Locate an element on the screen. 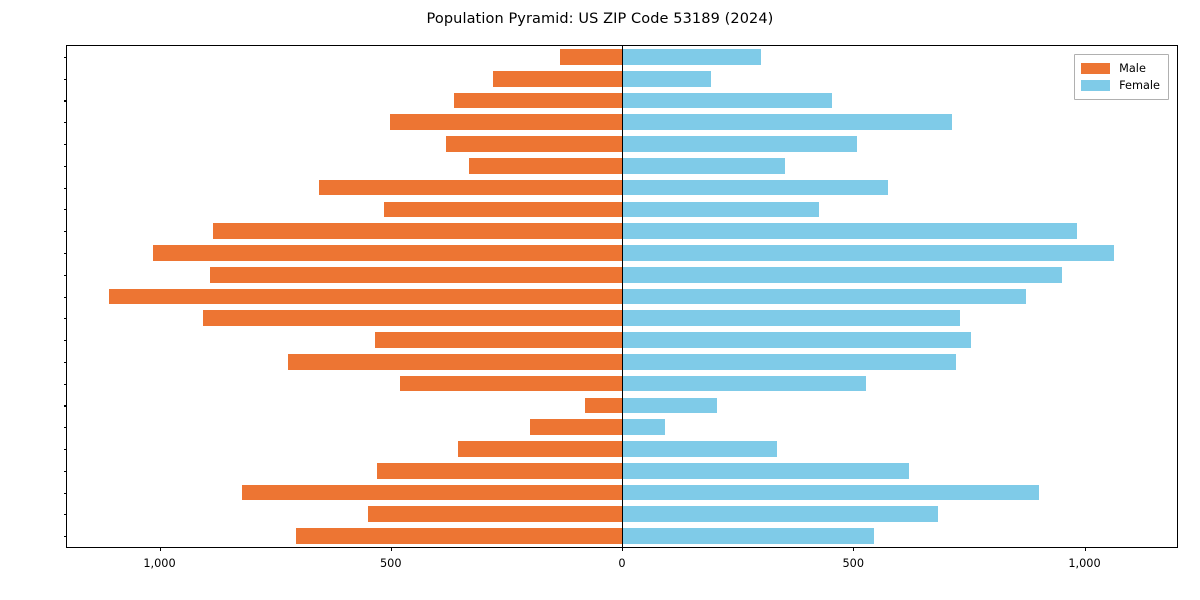 The image size is (1200, 600). zero-axis-line is located at coordinates (623, 296).